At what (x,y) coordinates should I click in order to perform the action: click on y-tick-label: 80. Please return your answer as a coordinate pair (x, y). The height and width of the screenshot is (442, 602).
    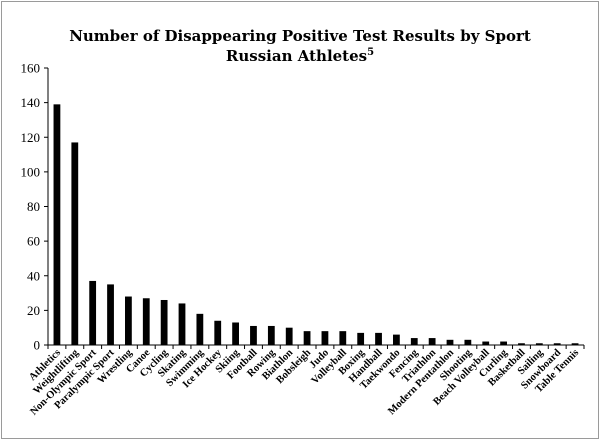
    Looking at the image, I should click on (33, 206).